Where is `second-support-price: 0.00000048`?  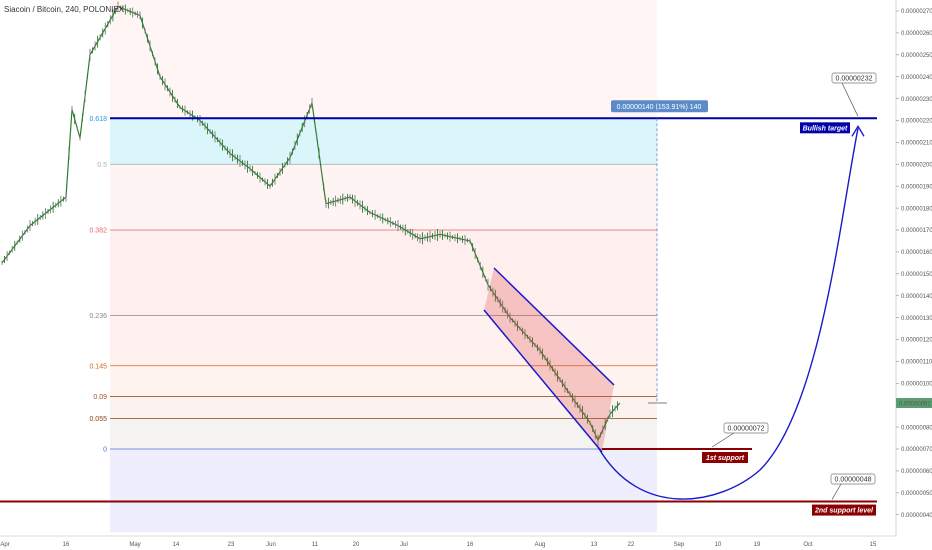 second-support-price: 0.00000048 is located at coordinates (853, 480).